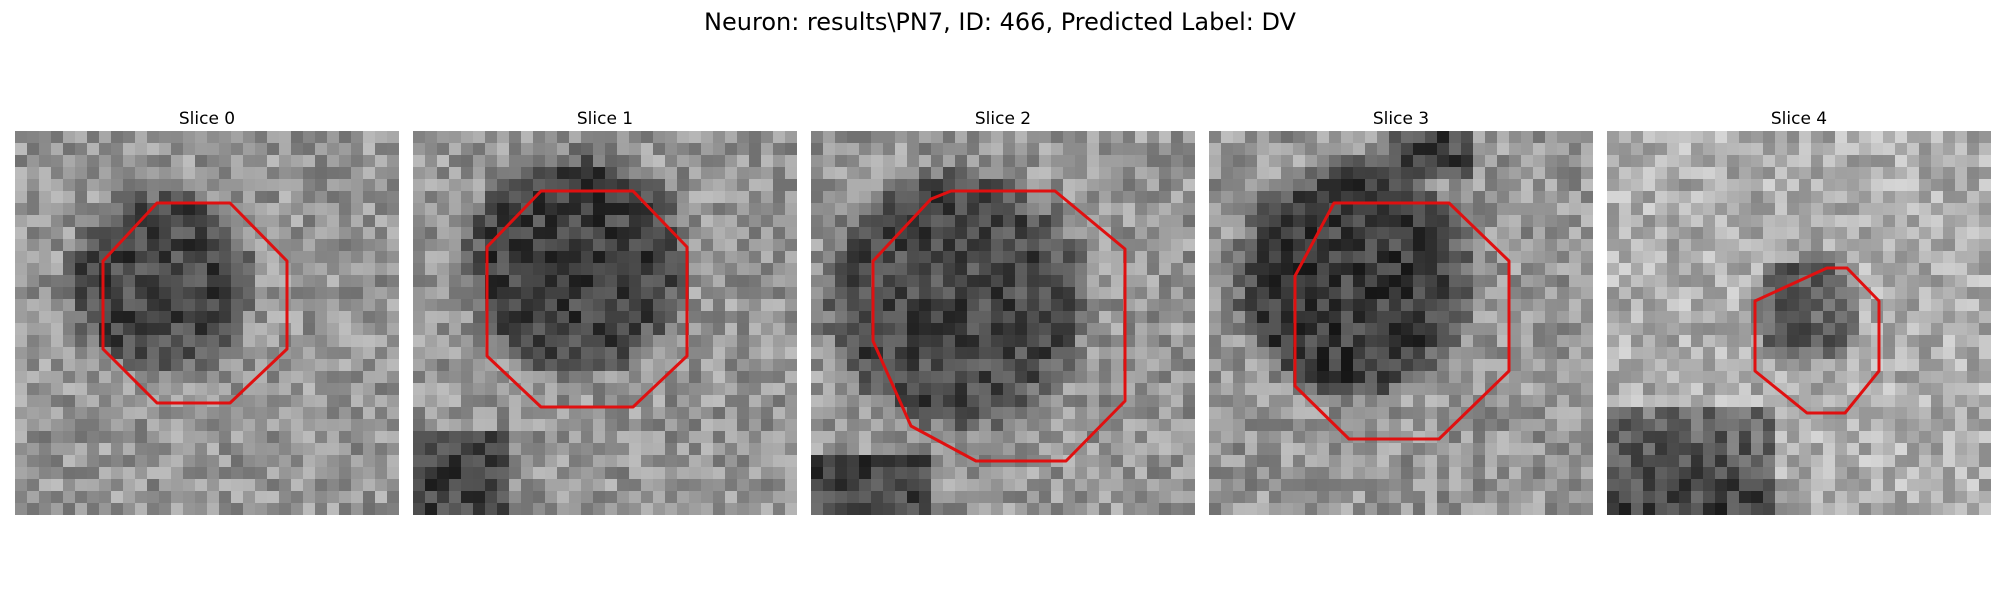 This screenshot has height=600, width=2000. Describe the element at coordinates (207, 119) in the screenshot. I see `slice-title-0: Slice 0` at that location.